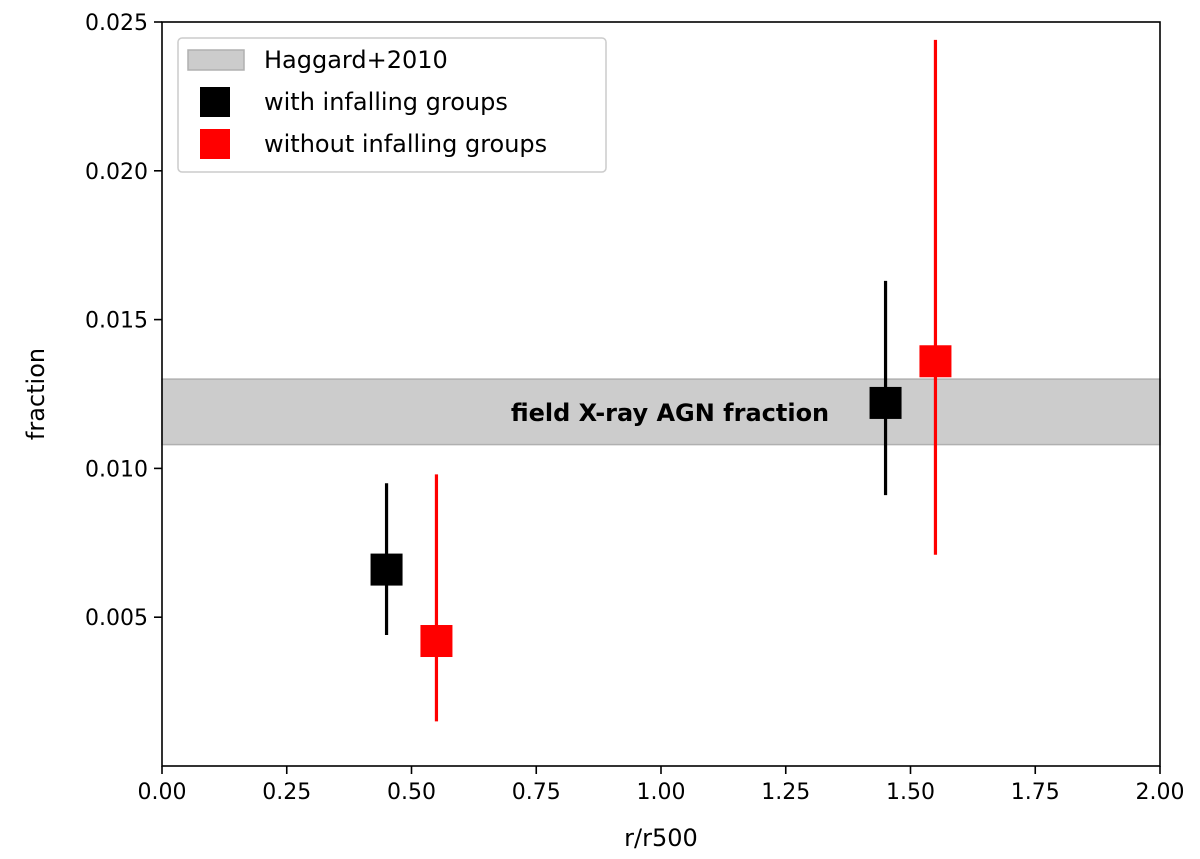 This screenshot has height=859, width=1200. I want to click on x-tick-label: 1.00, so click(661, 792).